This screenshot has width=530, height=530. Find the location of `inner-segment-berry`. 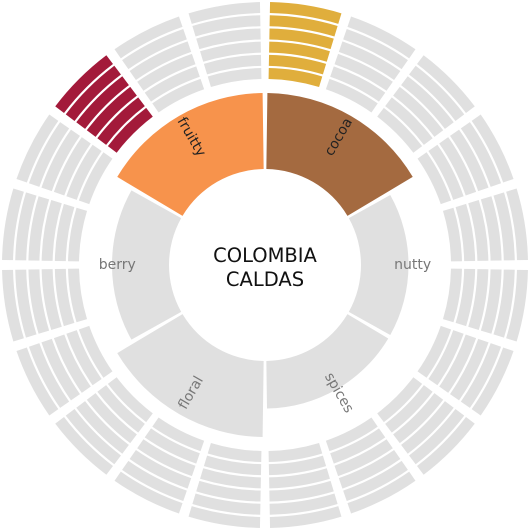

inner-segment-berry is located at coordinates (146, 265).